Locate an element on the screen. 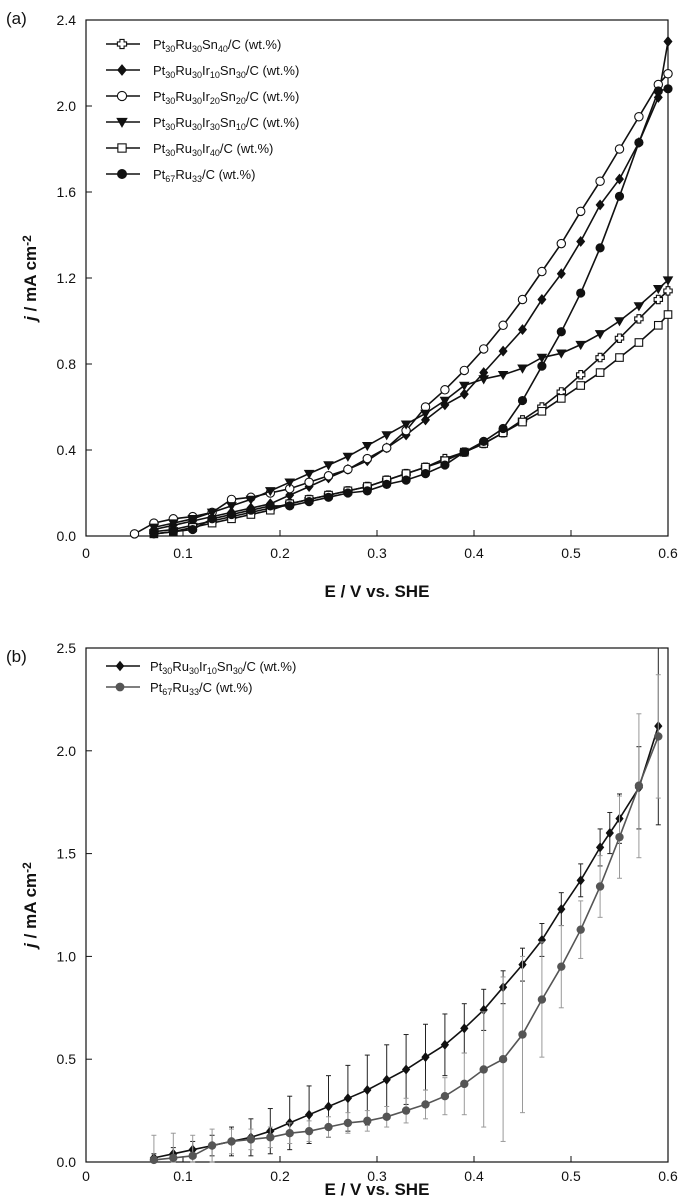 The image size is (681, 1202). legend-subscript: 40 is located at coordinates (215, 153).